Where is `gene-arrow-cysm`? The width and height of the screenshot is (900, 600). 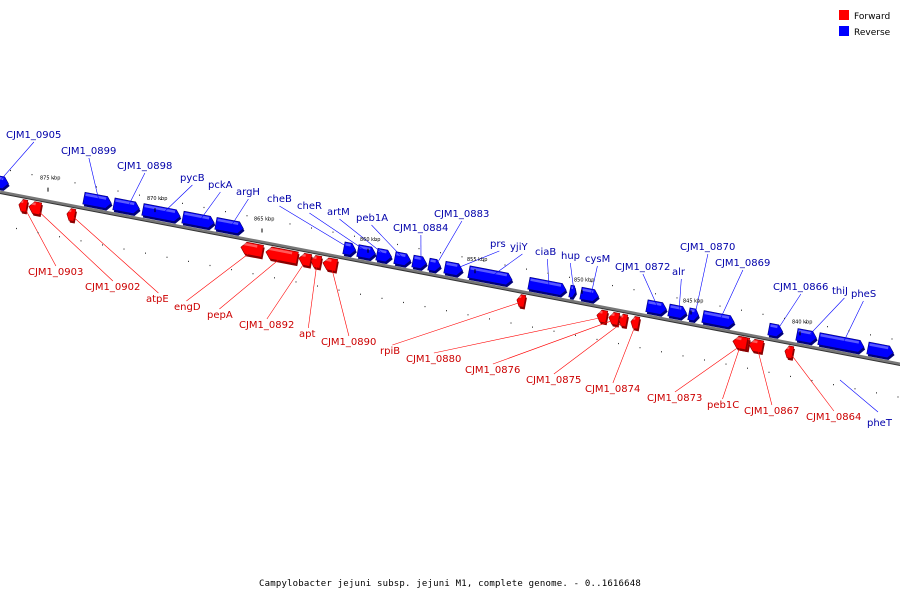
gene-arrow-cysm is located at coordinates (590, 295).